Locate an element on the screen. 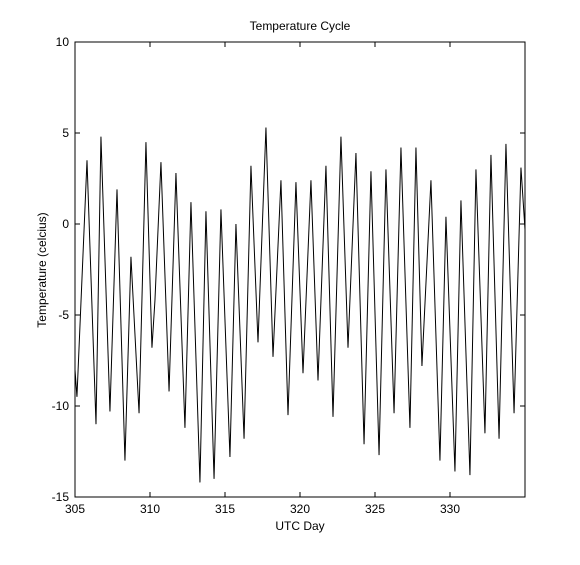  y-tick-label: 5 is located at coordinates (65, 133).